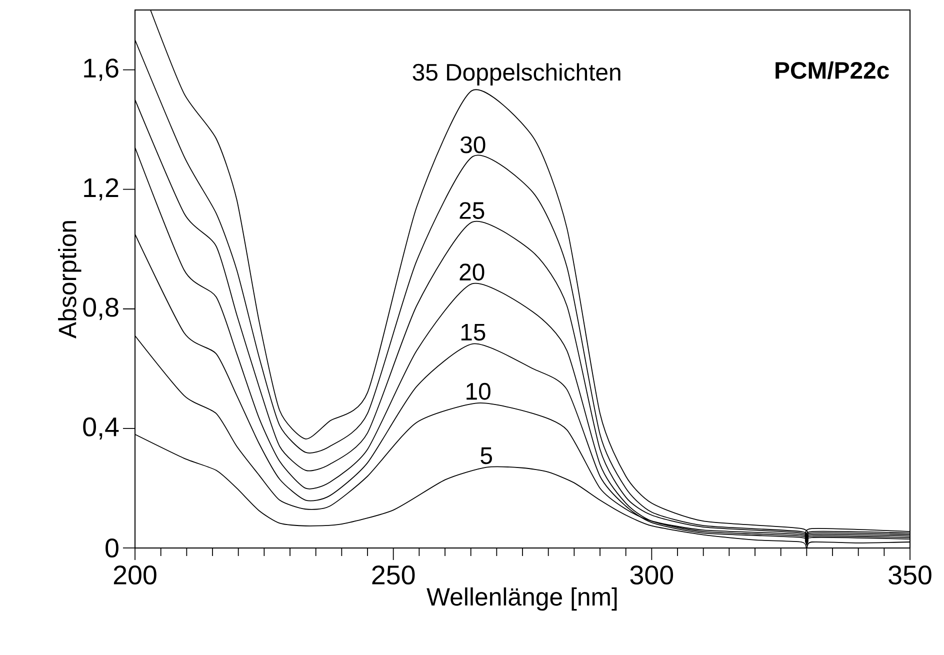  Describe the element at coordinates (472, 272) in the screenshot. I see `series-label: 20` at that location.